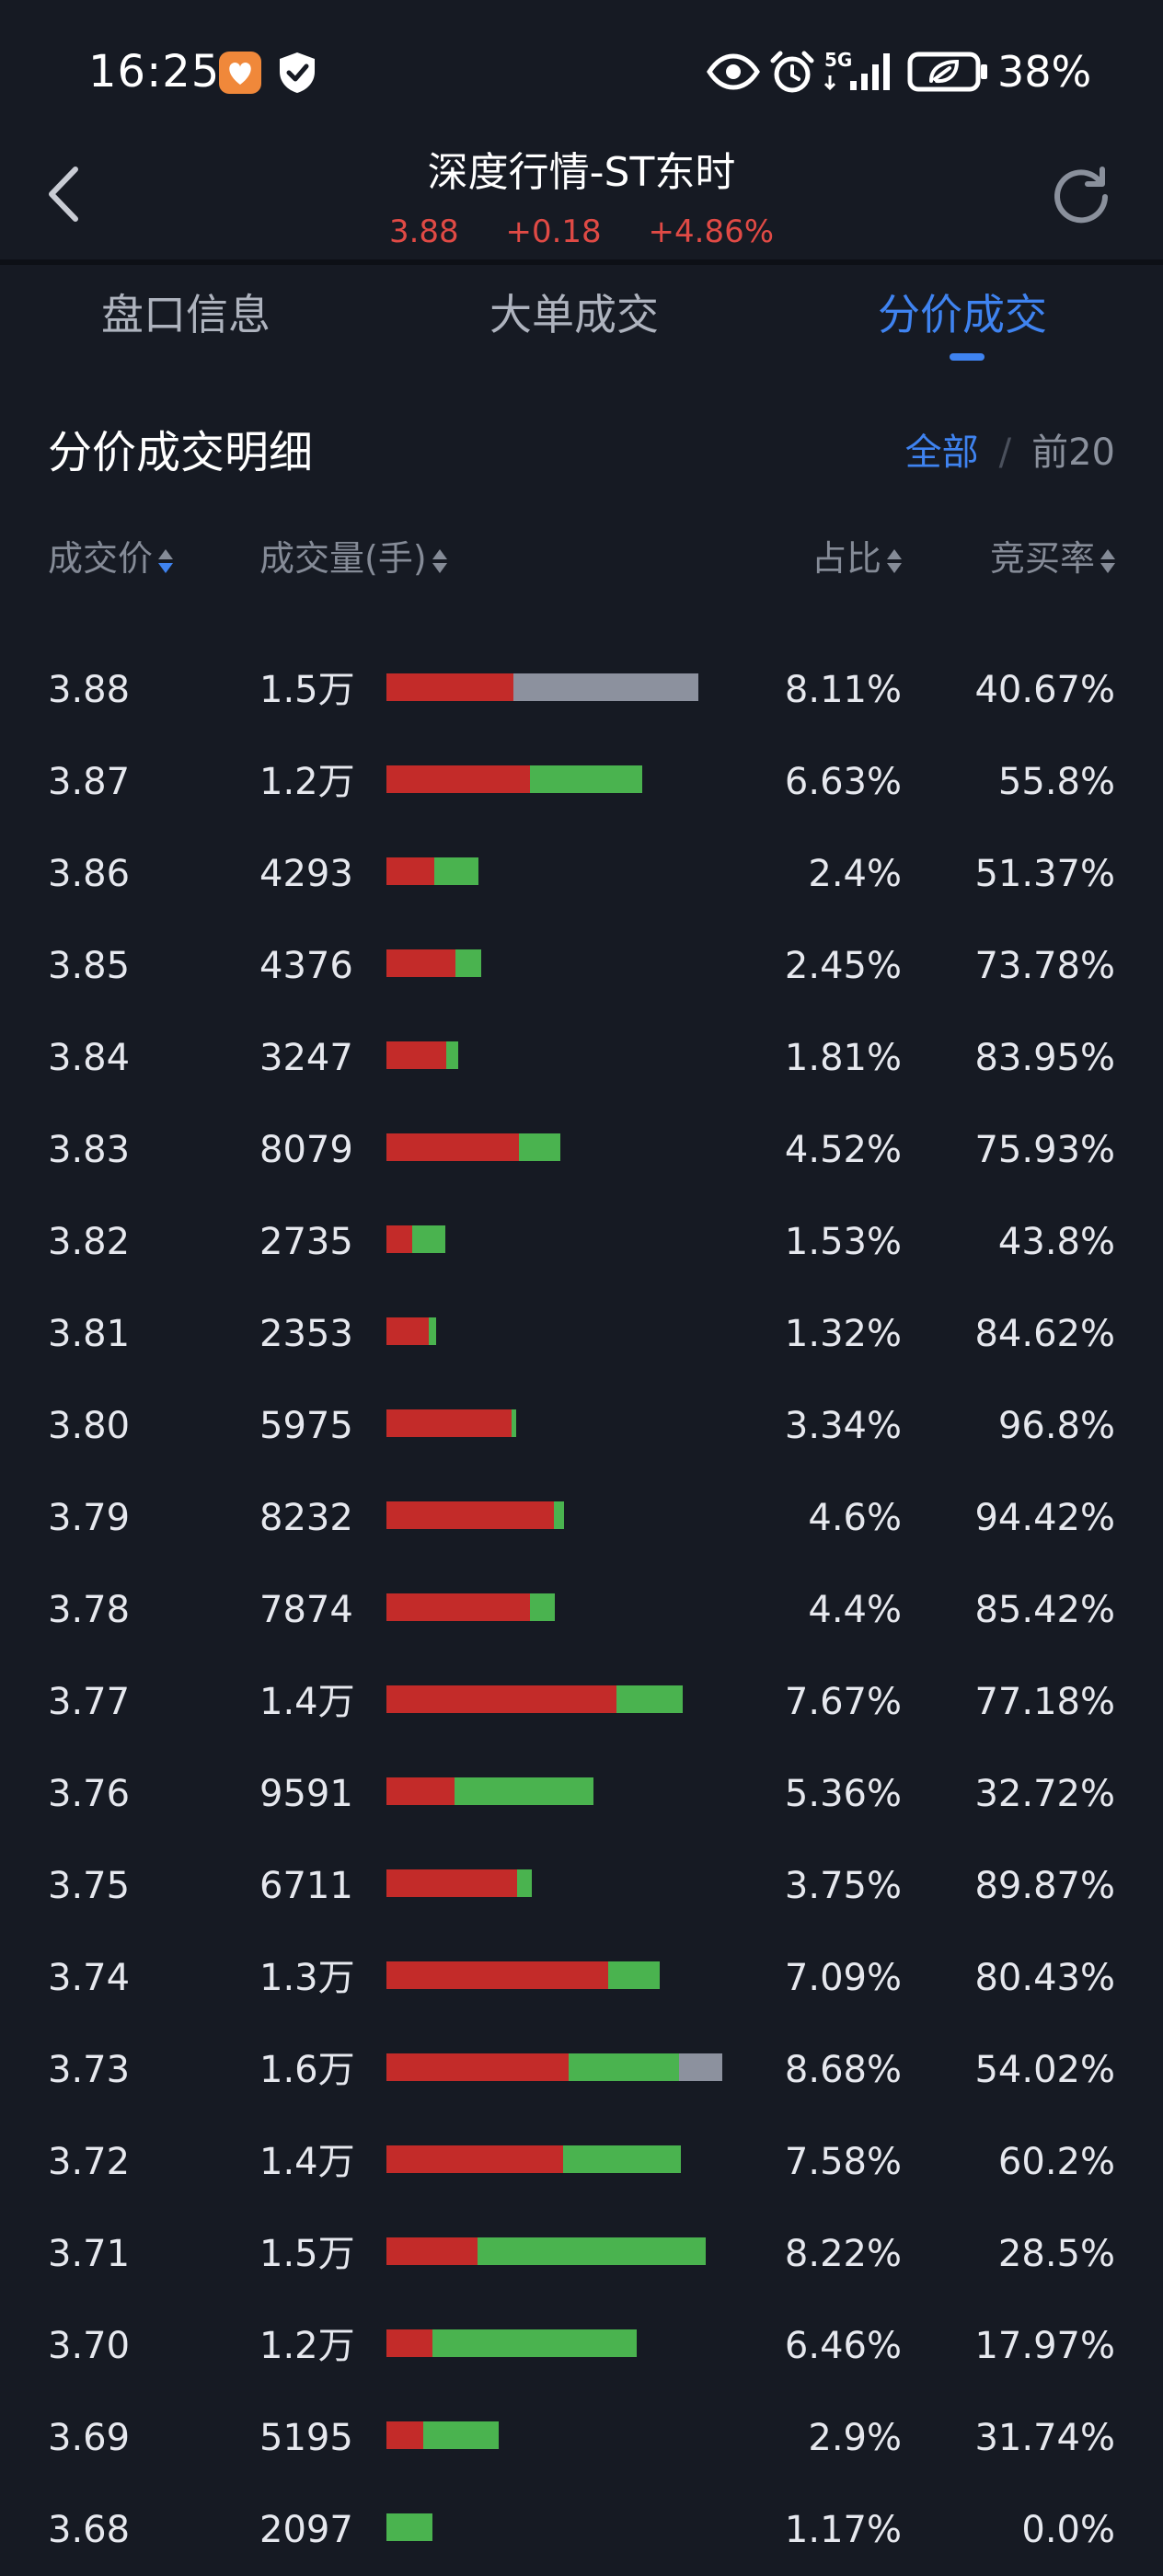 Image resolution: width=1163 pixels, height=2576 pixels. What do you see at coordinates (90, 690) in the screenshot?
I see `row-price: 3.88` at bounding box center [90, 690].